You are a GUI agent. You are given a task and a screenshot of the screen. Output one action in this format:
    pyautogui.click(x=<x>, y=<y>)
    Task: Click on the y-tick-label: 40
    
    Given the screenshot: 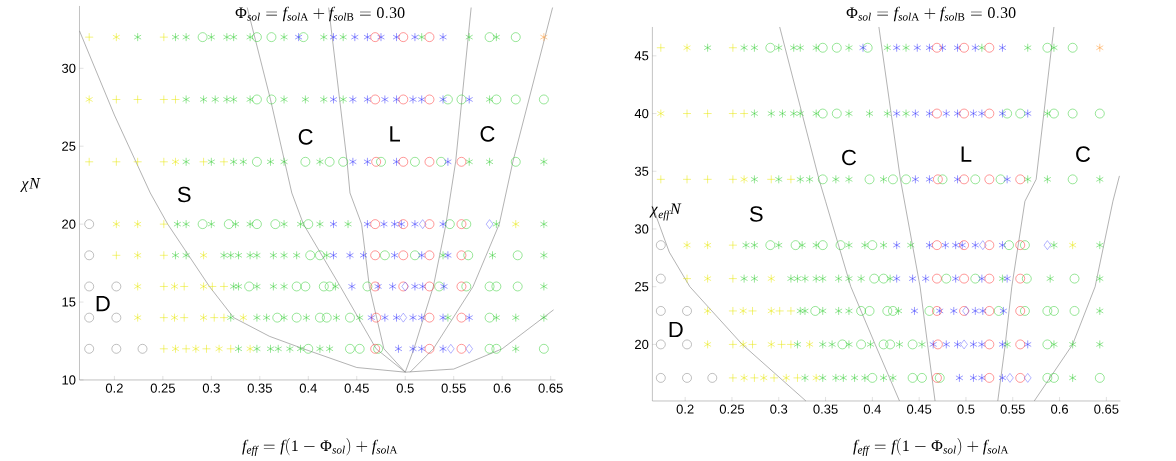 What is the action you would take?
    pyautogui.click(x=641, y=113)
    